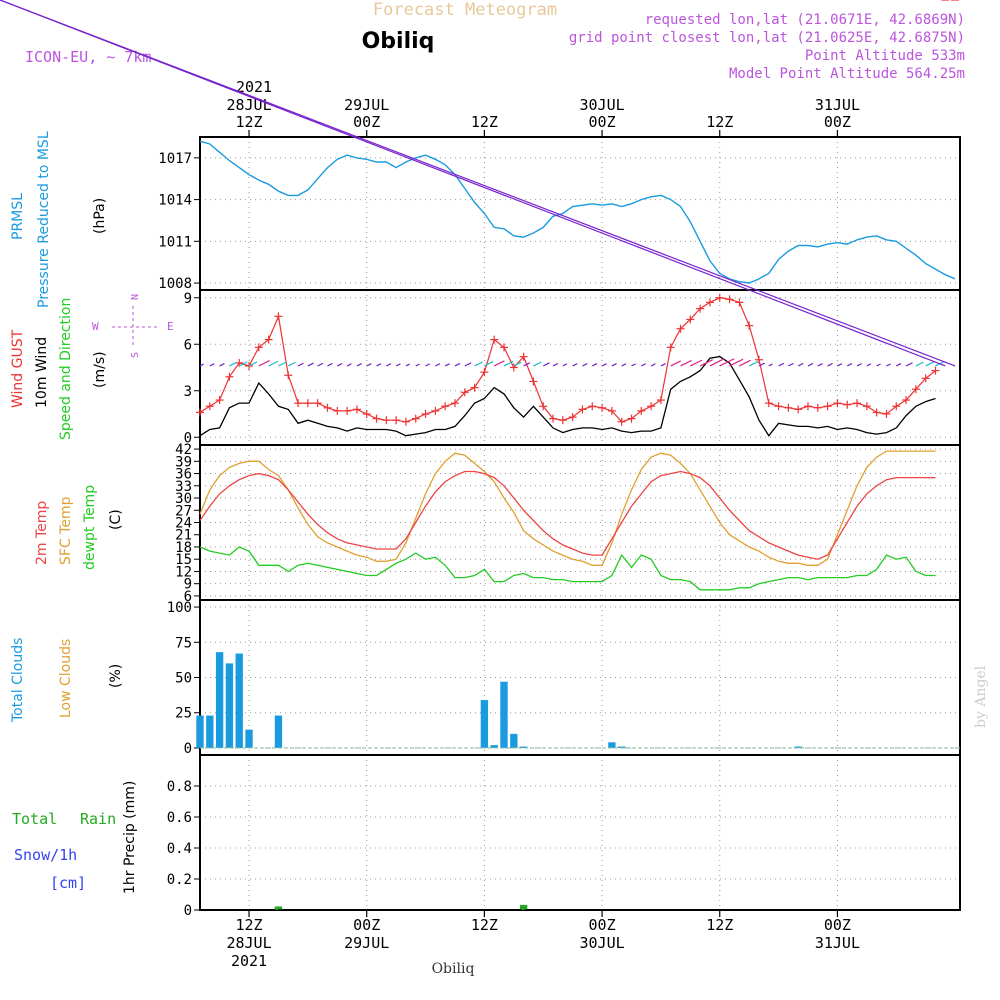  I want to click on precip-unit: 1hr Precip (mm), so click(130, 837).